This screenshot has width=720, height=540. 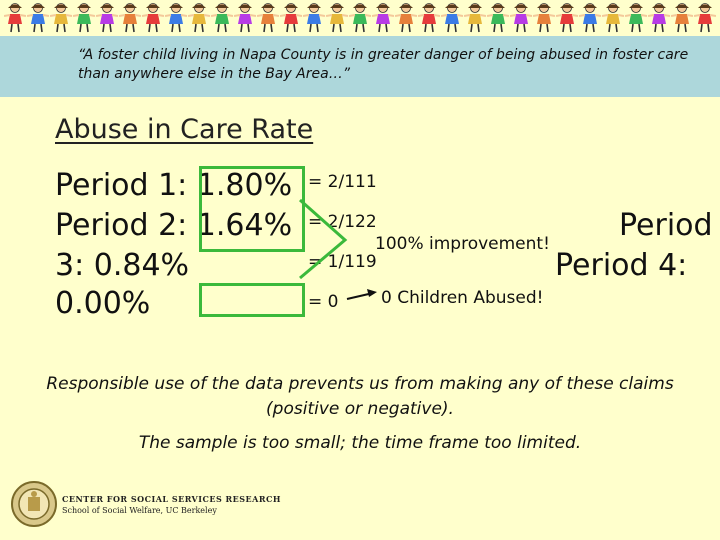 What do you see at coordinates (372, 293) in the screenshot?
I see `arrow-head` at bounding box center [372, 293].